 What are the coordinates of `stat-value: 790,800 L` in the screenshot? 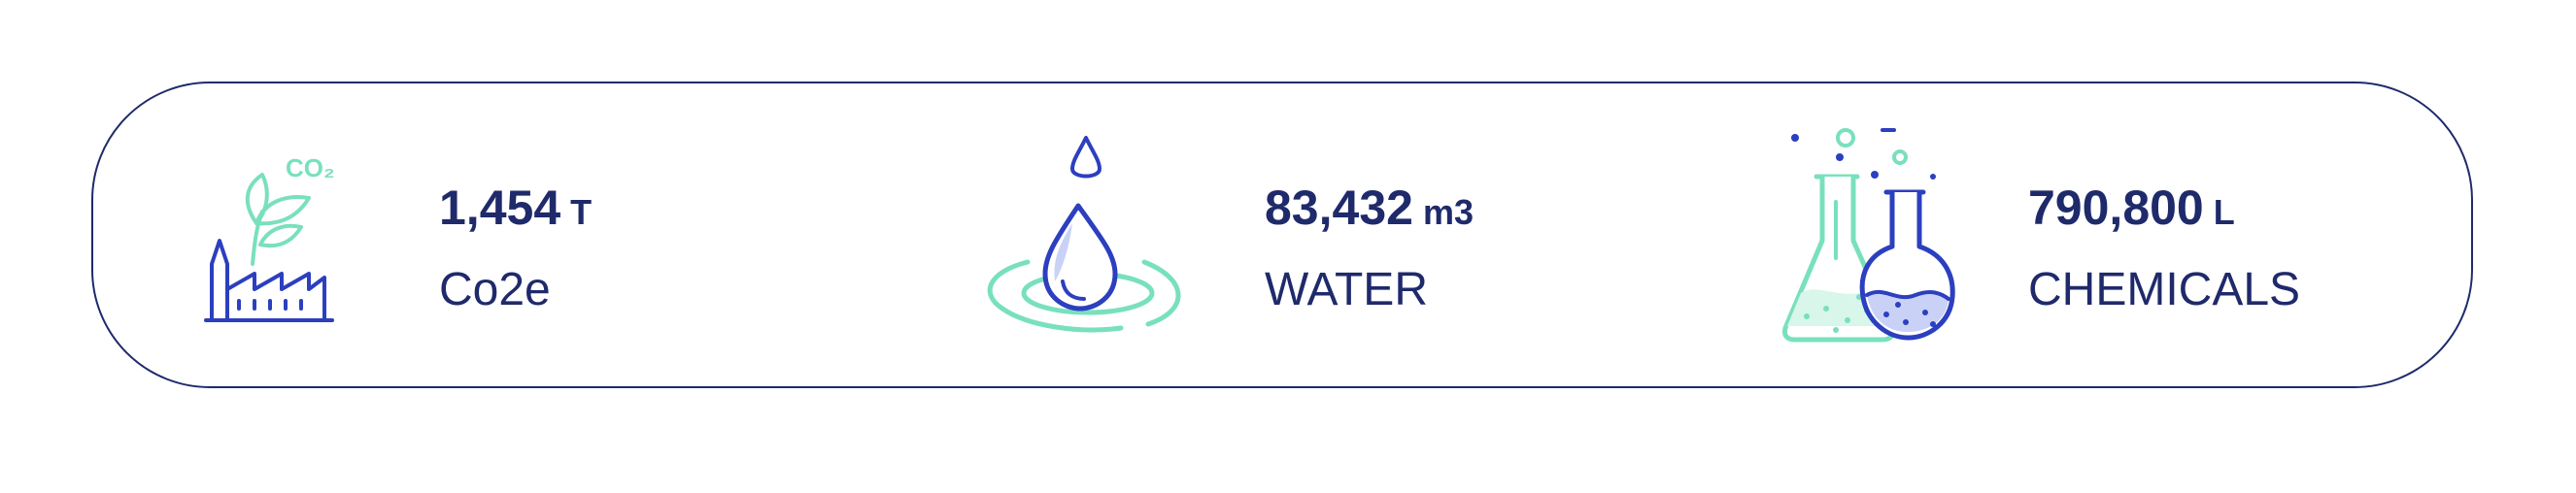 It's located at (2131, 210).